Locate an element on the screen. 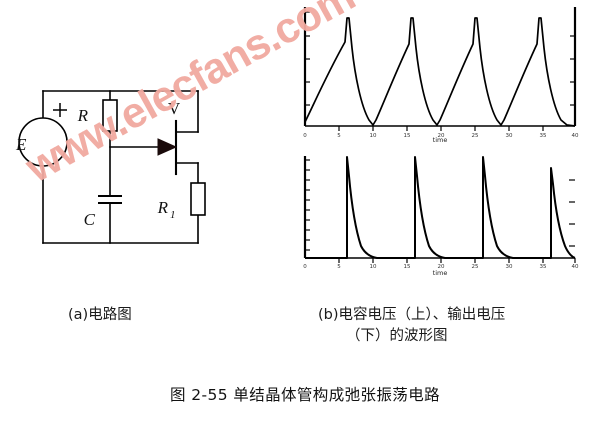 The height and width of the screenshot is (423, 610). chart-bot-xlabel: time is located at coordinates (440, 273).